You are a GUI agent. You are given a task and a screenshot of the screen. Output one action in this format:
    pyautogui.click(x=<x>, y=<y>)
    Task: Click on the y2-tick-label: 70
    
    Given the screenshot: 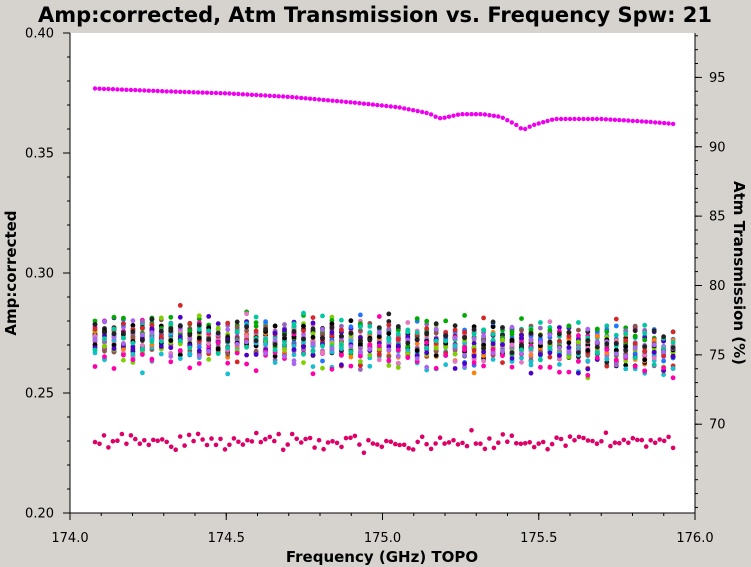 What is the action you would take?
    pyautogui.click(x=717, y=425)
    